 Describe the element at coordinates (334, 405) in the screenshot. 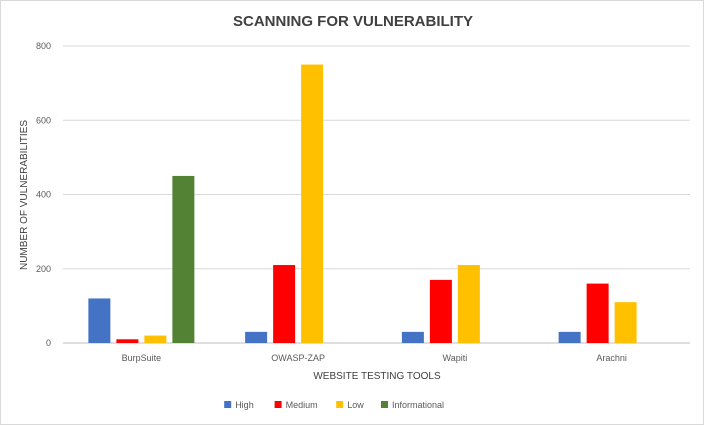

I see `legend: High Medium Low Informational` at that location.